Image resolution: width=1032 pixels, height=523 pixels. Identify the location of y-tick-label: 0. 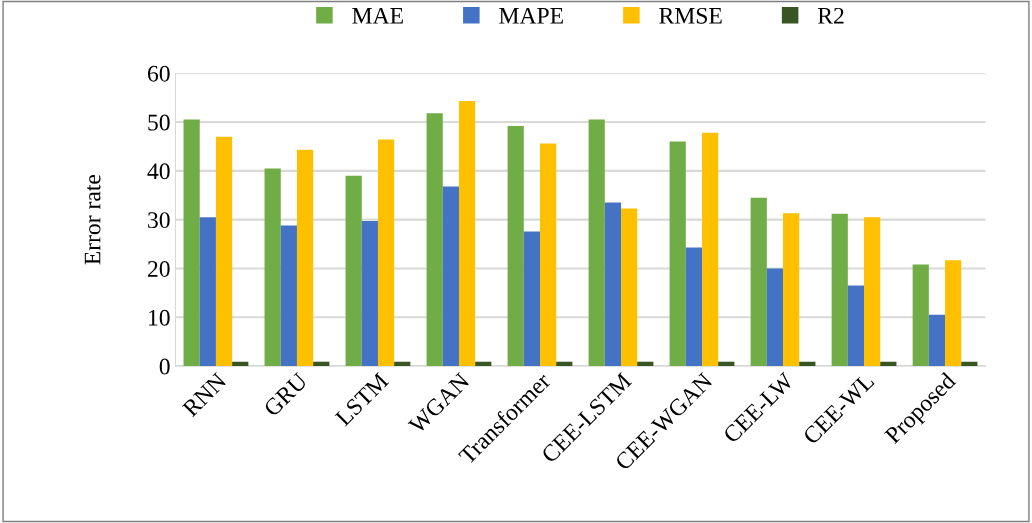
(164, 366).